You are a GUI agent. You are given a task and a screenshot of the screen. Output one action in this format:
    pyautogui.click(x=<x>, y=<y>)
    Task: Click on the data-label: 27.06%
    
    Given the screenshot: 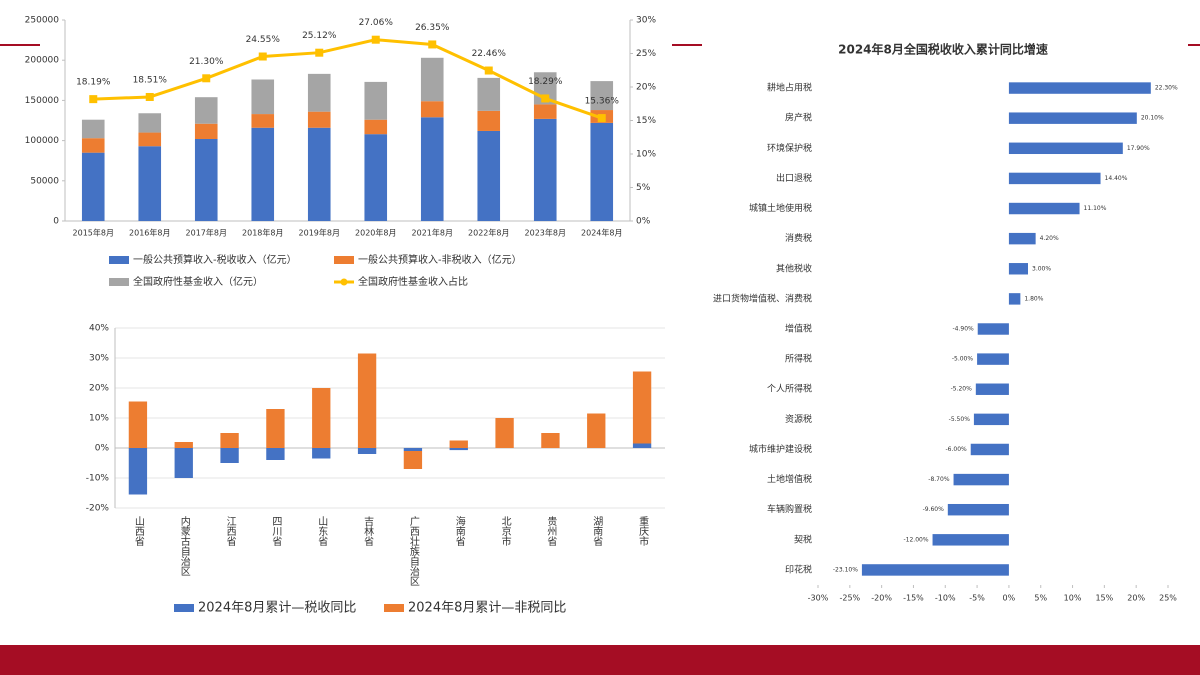 What is the action you would take?
    pyautogui.click(x=376, y=23)
    